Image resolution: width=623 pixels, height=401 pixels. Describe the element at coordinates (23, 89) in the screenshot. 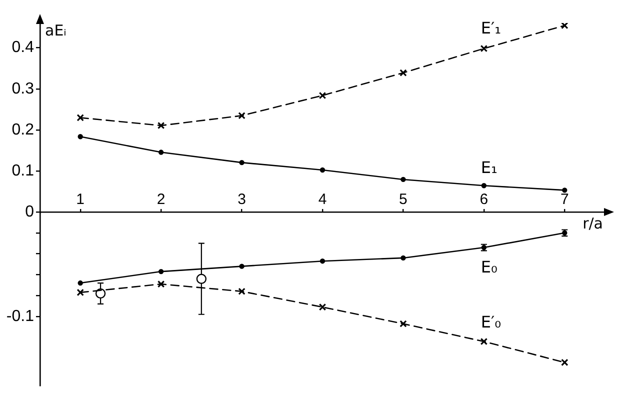

I see `y-tick-label: 0.3` at that location.